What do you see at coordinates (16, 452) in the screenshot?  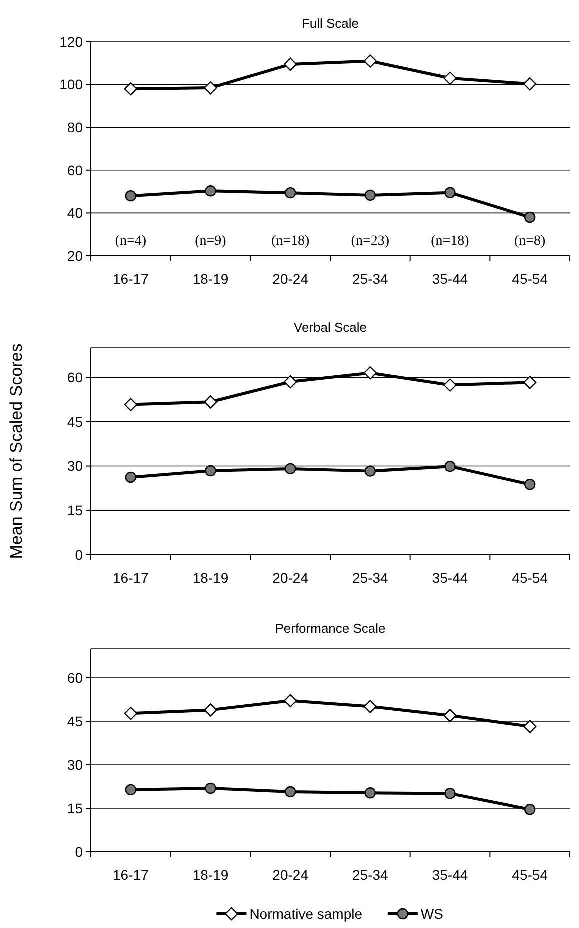 I see `y-axis-title: Mean Sum of Scaled Scores` at bounding box center [16, 452].